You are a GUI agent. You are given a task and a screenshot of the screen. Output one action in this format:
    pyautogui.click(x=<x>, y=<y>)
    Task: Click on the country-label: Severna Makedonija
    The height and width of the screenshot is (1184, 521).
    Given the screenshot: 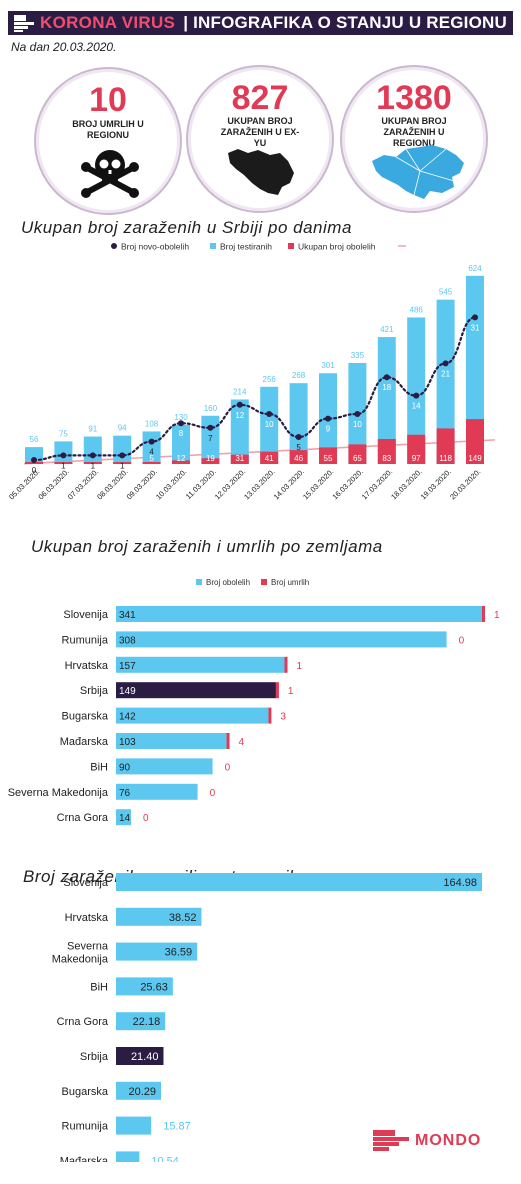 What is the action you would take?
    pyautogui.click(x=58, y=793)
    